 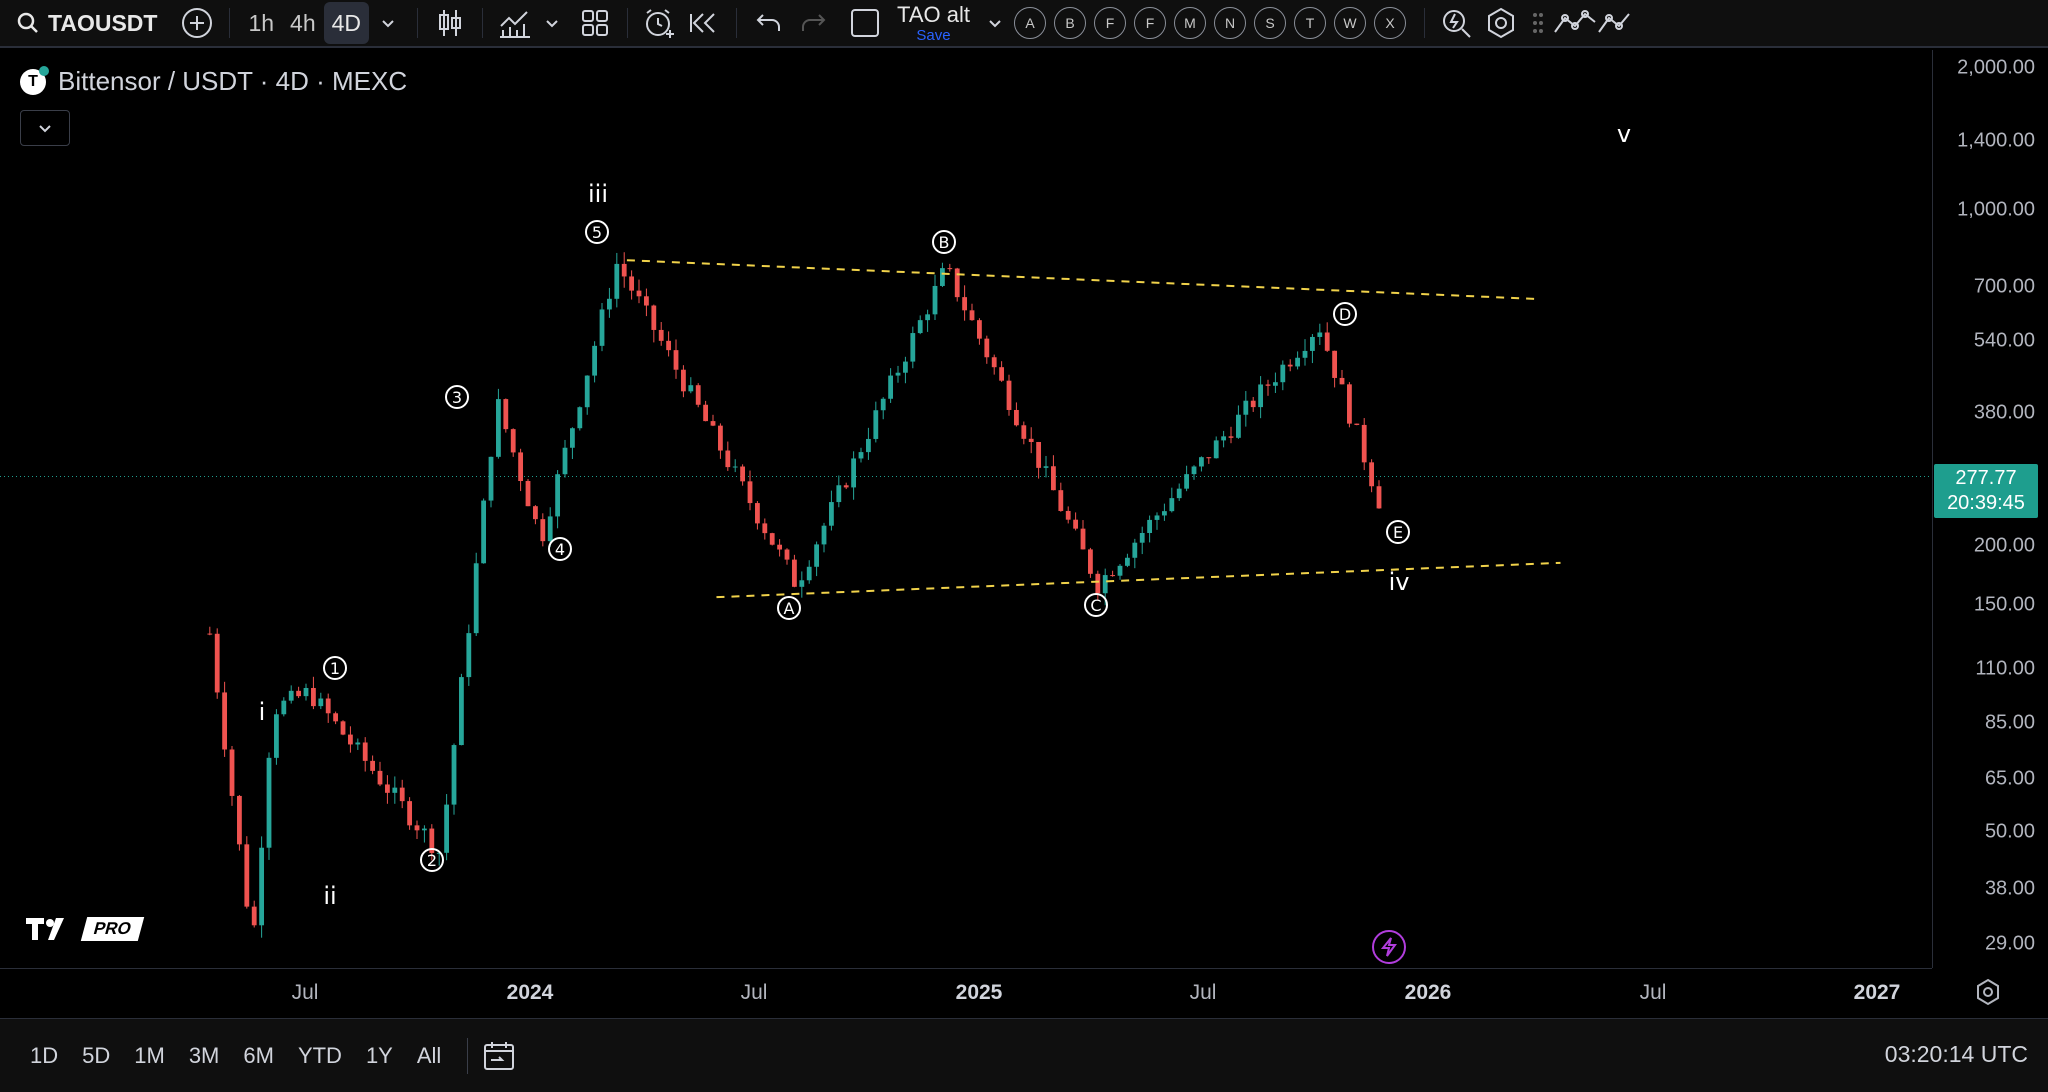 What do you see at coordinates (204, 1055) in the screenshot?
I see `range-3m: 3M` at bounding box center [204, 1055].